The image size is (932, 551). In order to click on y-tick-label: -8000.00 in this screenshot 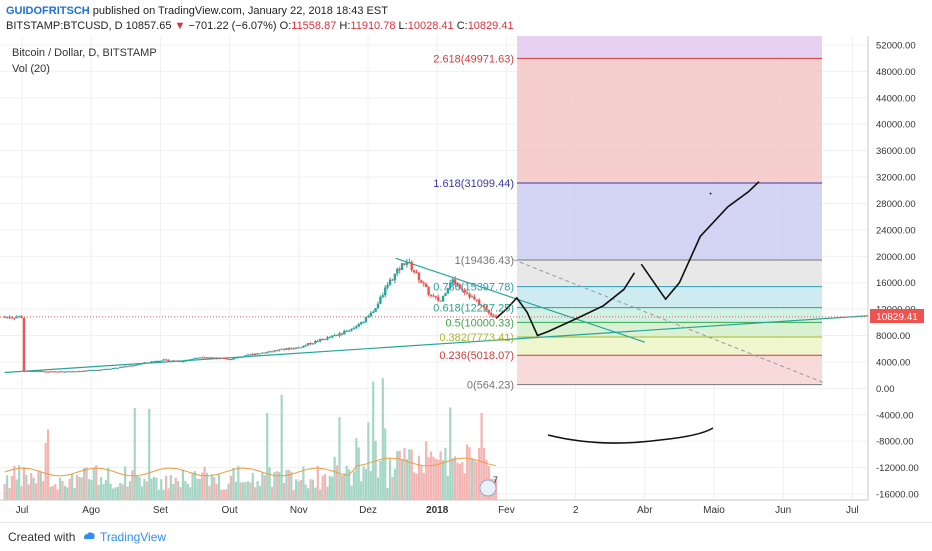, I will do `click(895, 442)`.